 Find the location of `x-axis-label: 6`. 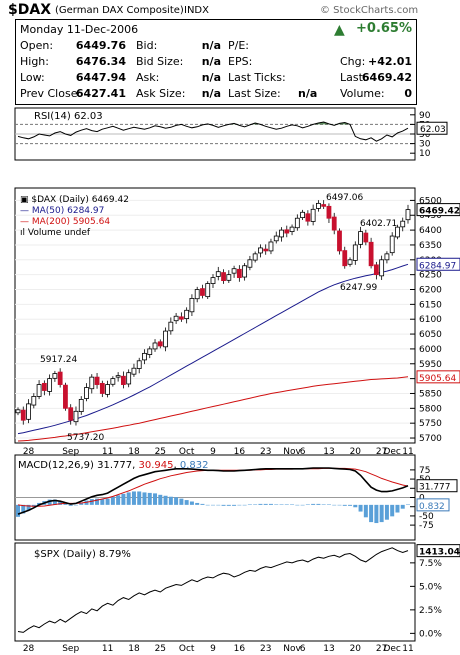

x-axis-label: 6 is located at coordinates (303, 452).